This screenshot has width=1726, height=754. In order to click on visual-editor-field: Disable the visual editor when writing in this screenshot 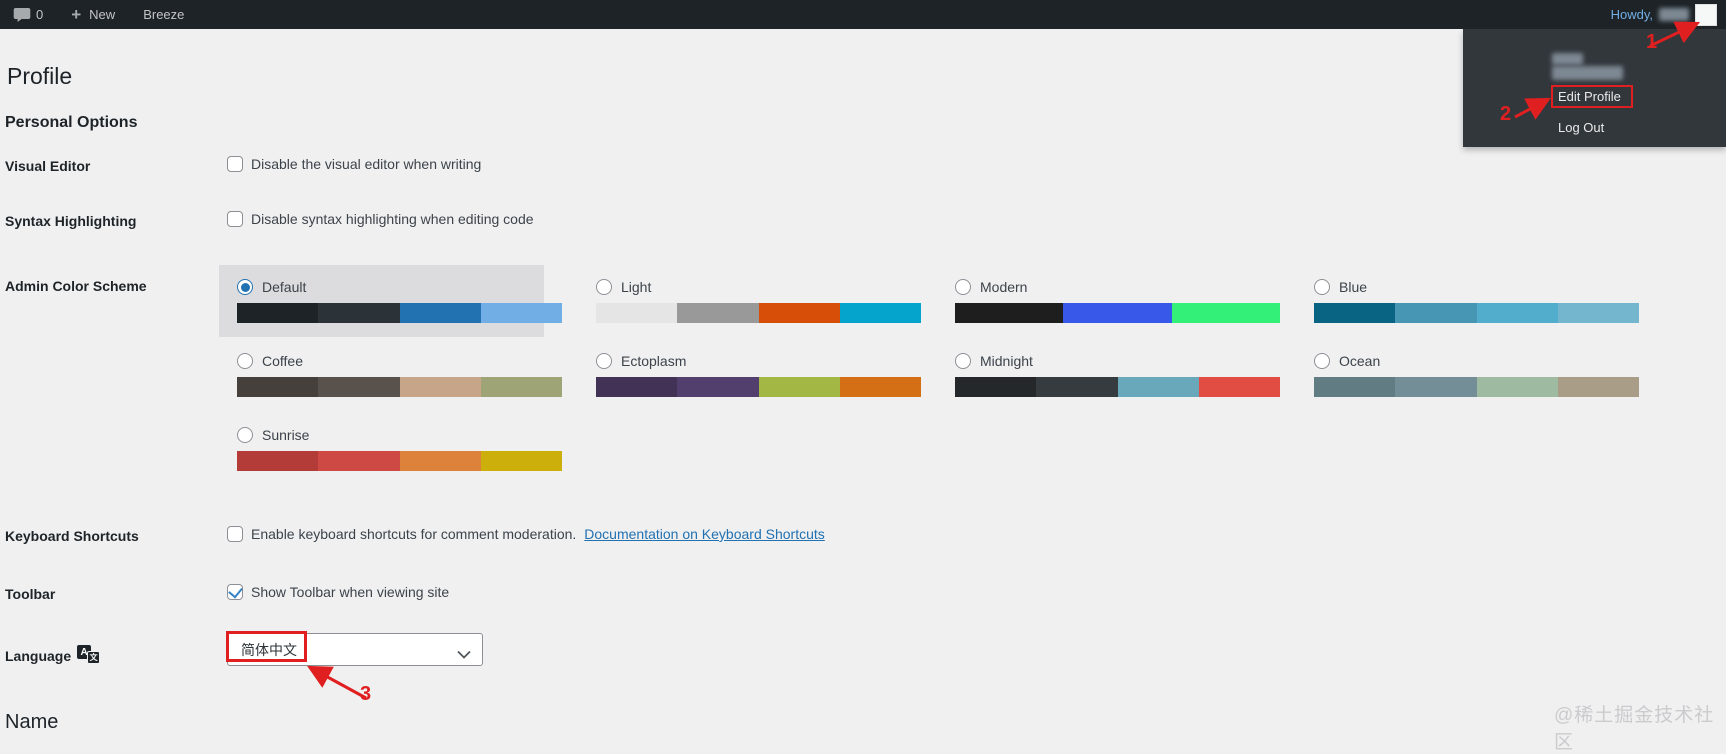, I will do `click(354, 164)`.